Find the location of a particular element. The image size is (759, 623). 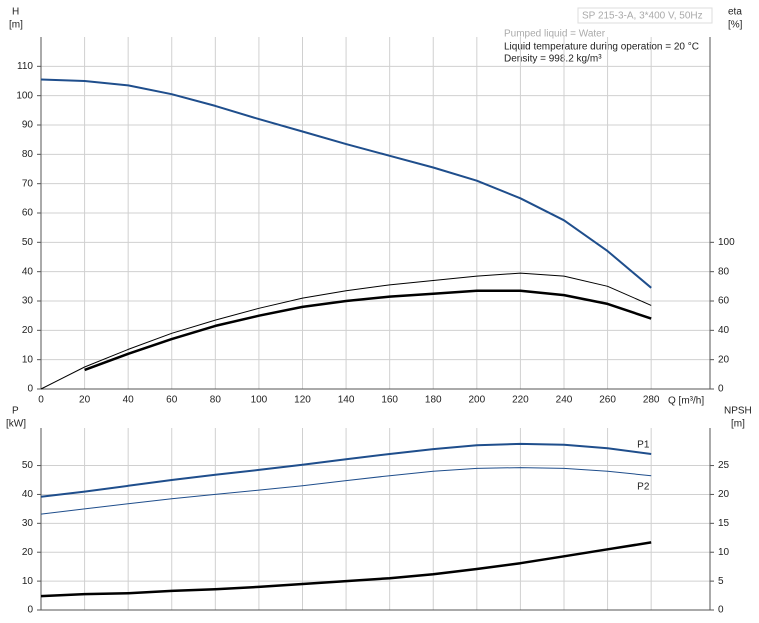

y2-label: eta is located at coordinates (735, 12).